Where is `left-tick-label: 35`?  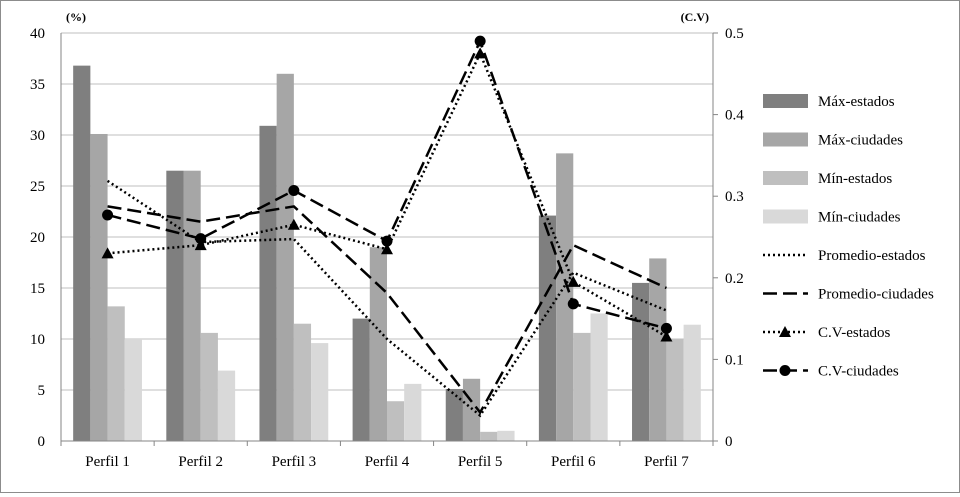 left-tick-label: 35 is located at coordinates (37, 85).